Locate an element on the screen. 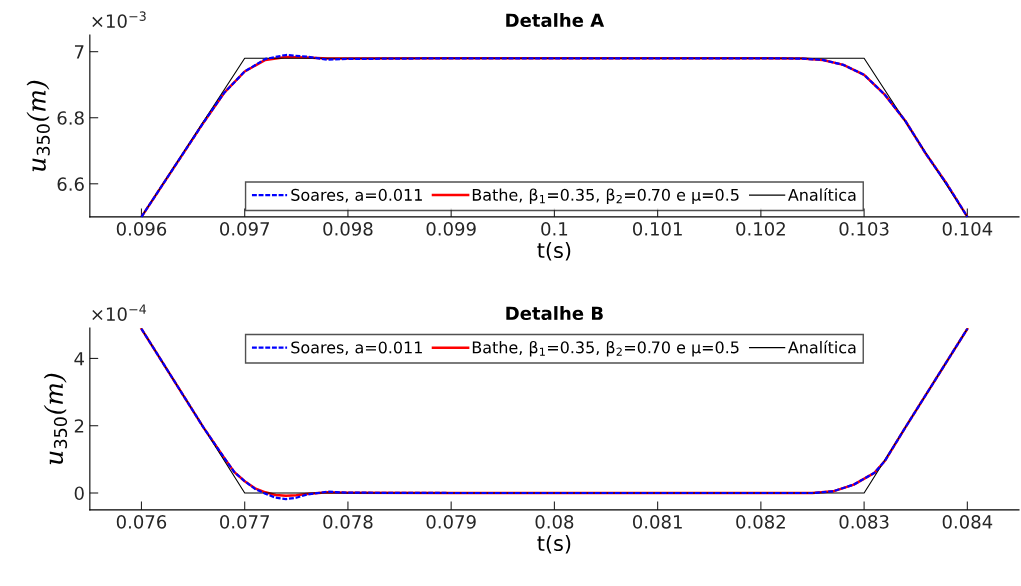 This screenshot has height=586, width=1021. x-tick-label: 0.1 is located at coordinates (554, 229).